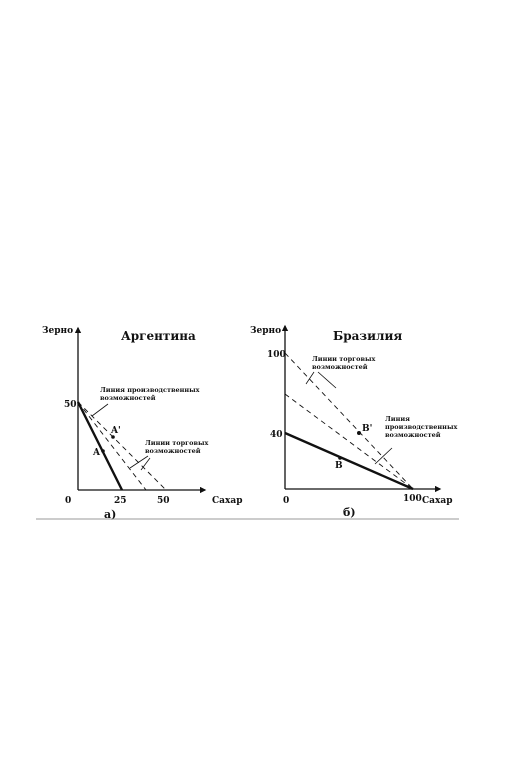 Image resolution: width=508 pixels, height=762 pixels. What do you see at coordinates (103, 451) in the screenshot?
I see `point-a` at bounding box center [103, 451].